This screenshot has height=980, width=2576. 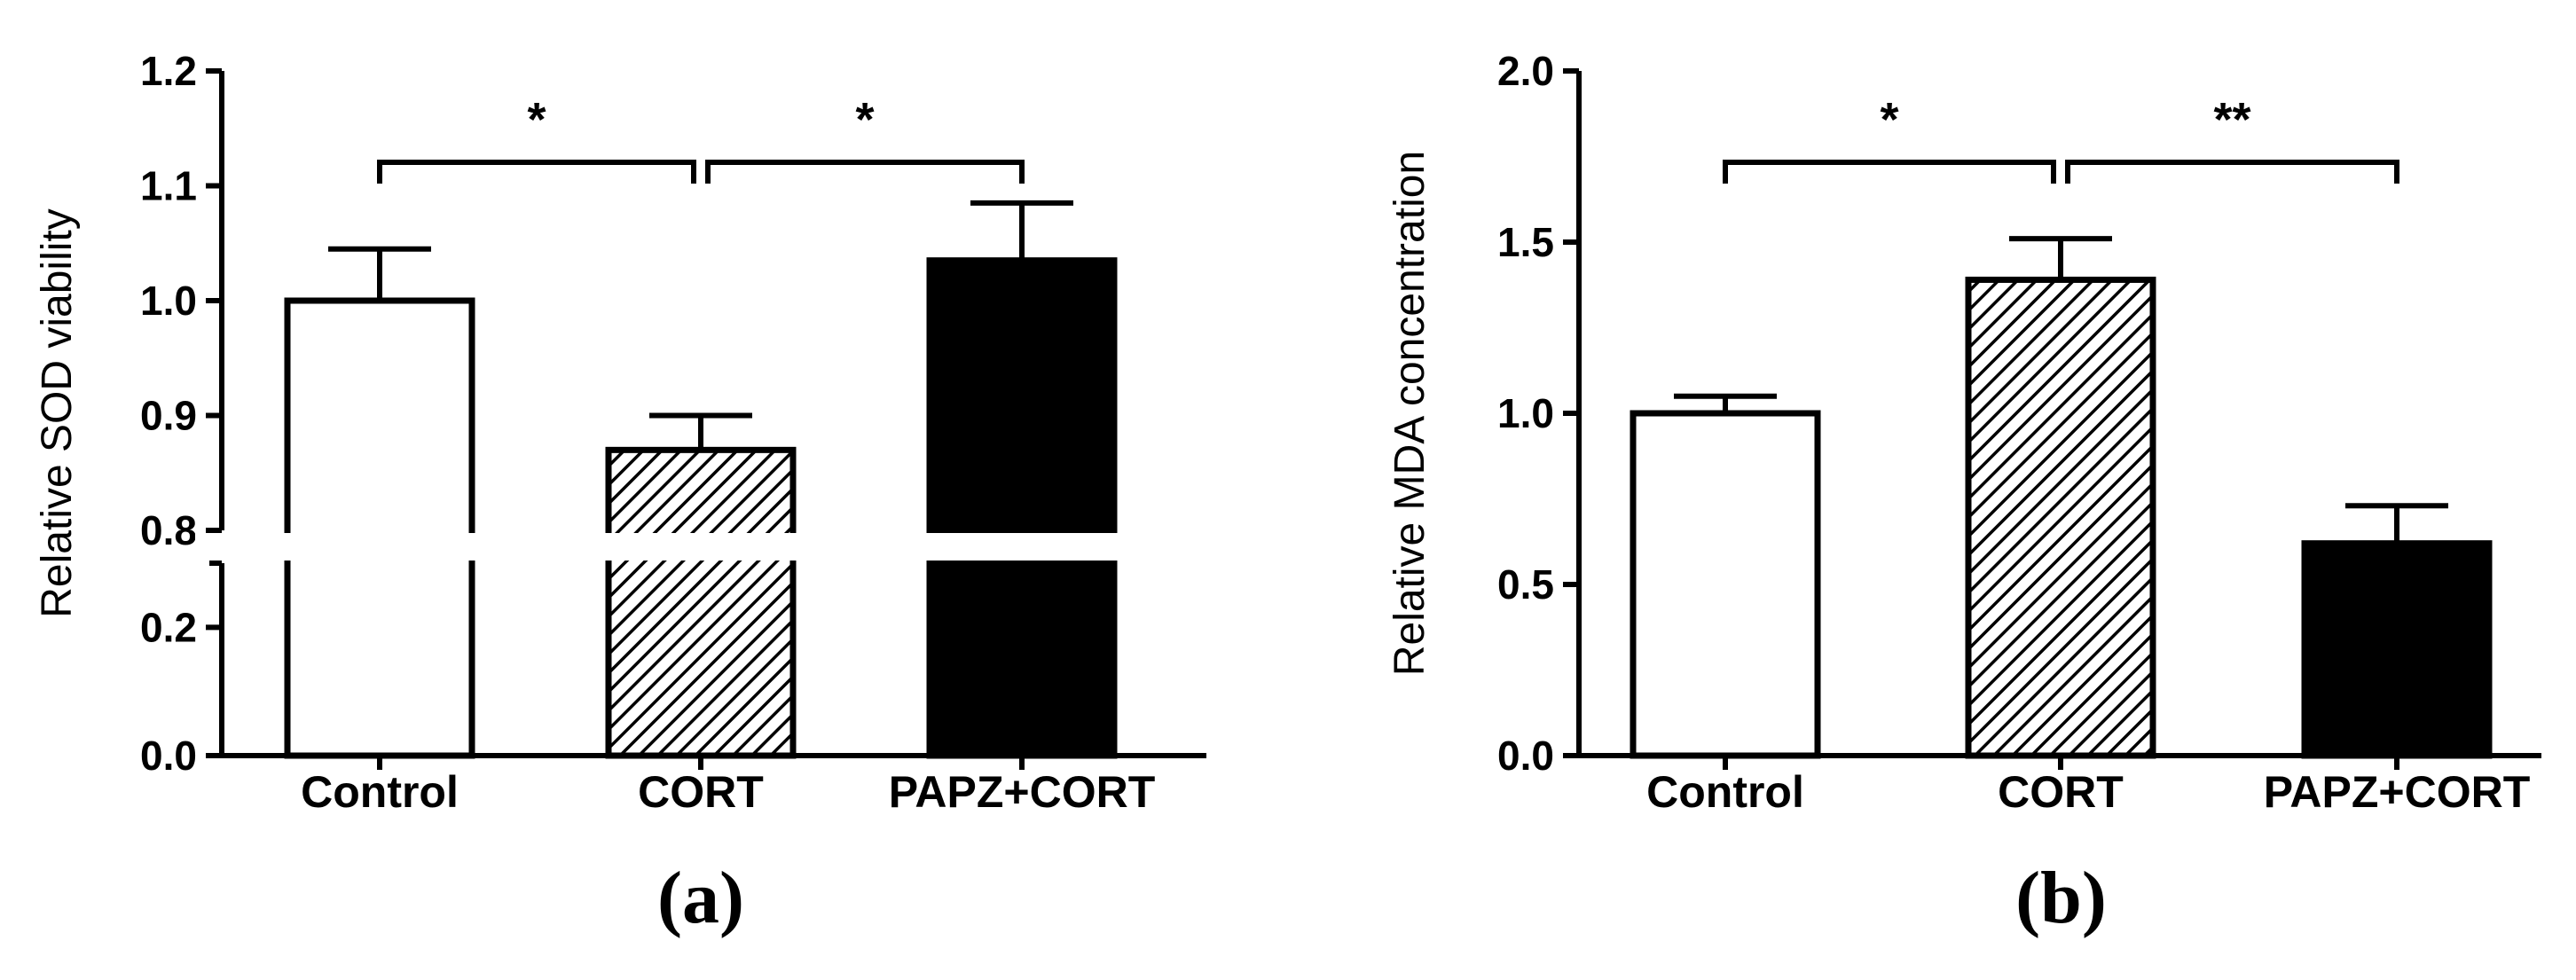 I want to click on y-tick-label: 0.5, so click(x=1525, y=584).